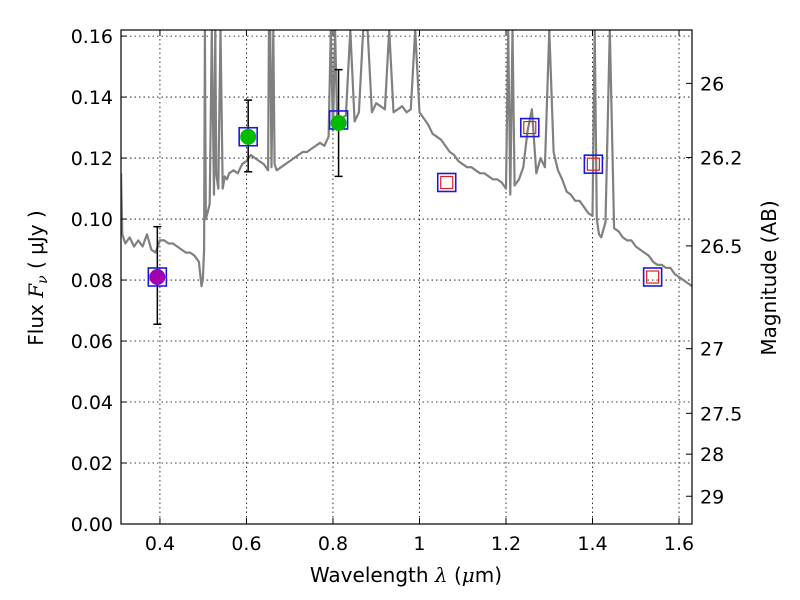 The height and width of the screenshot is (600, 800). I want to click on model-box-u-band, so click(157, 277).